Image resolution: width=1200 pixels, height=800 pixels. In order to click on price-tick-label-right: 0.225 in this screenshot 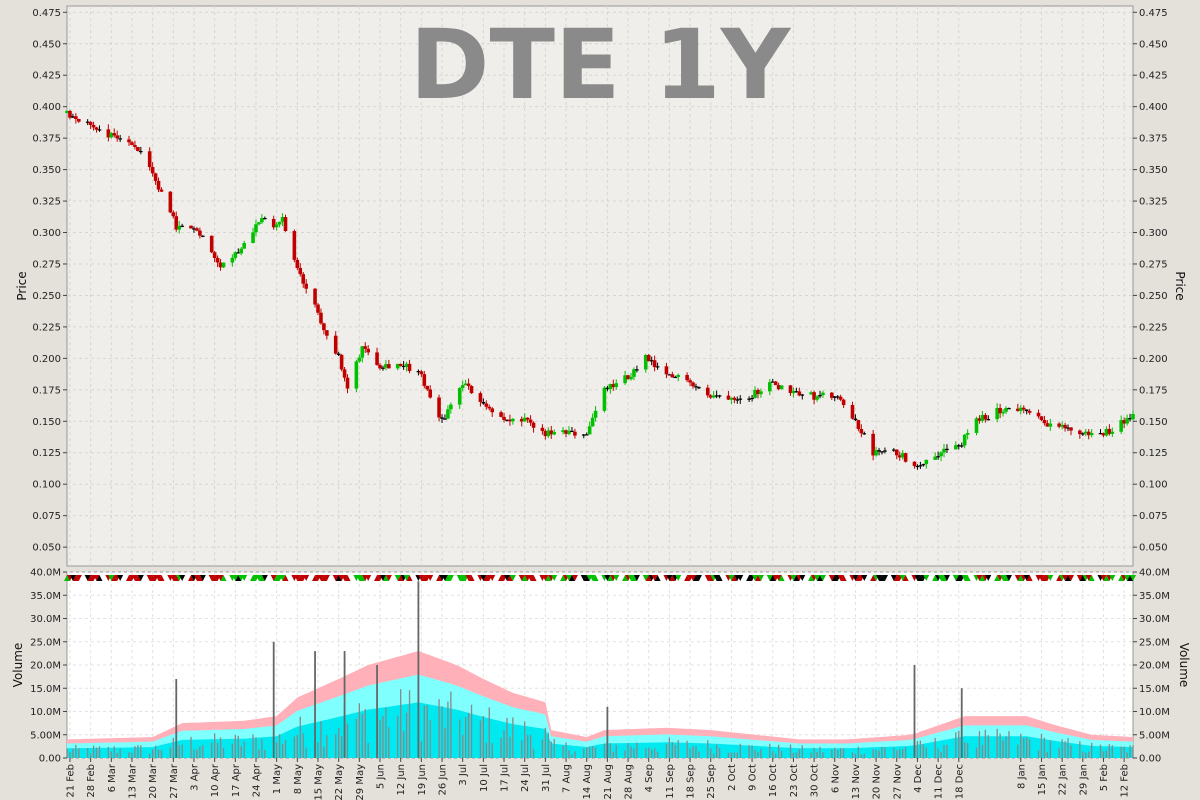, I will do `click(1153, 327)`.